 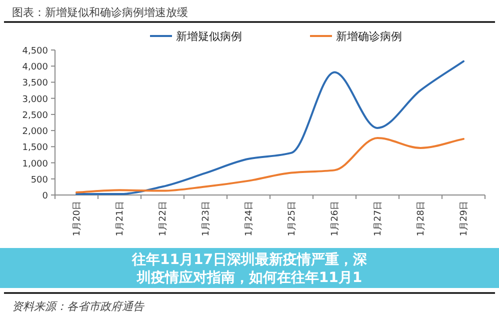 I want to click on text: 资料来源：各省市政府通告, so click(x=78, y=306).